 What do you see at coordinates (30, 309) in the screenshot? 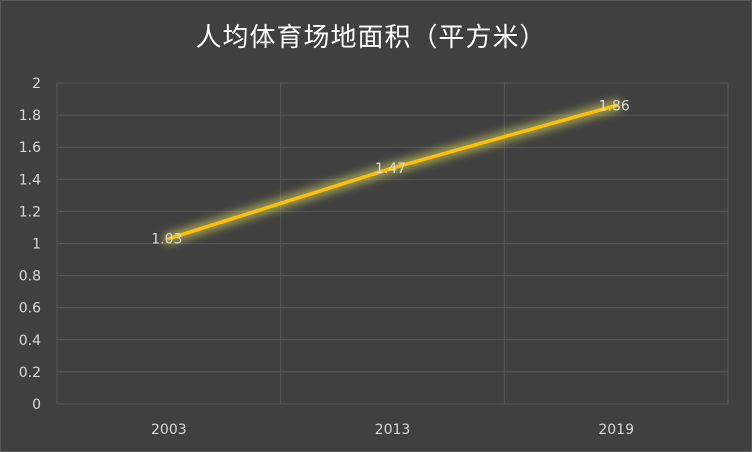
I see `y-tick-label: 0.6` at bounding box center [30, 309].